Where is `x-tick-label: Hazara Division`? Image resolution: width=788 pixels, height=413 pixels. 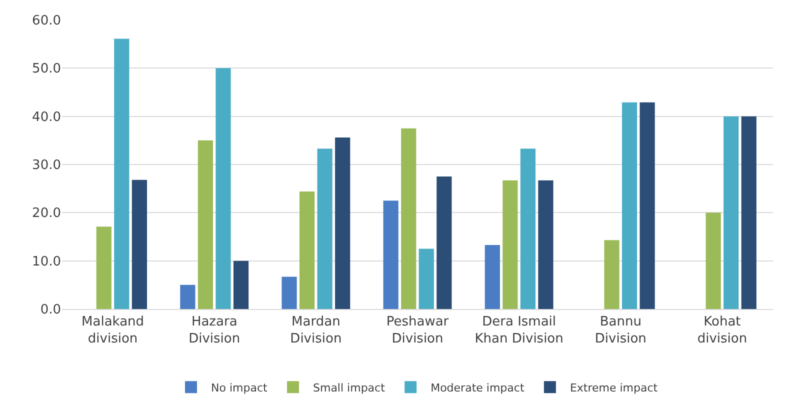
x-tick-label: Hazara Division is located at coordinates (214, 330).